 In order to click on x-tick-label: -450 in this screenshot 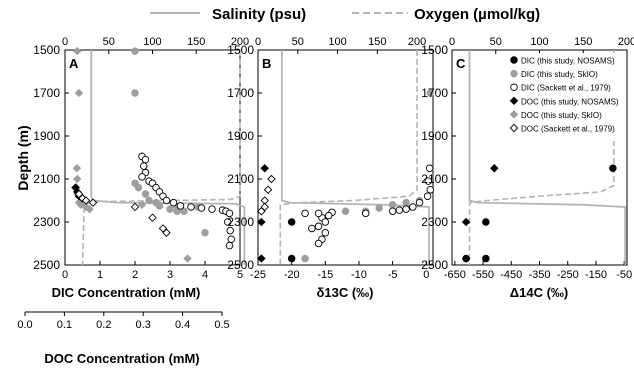, I will do `click(511, 275)`.